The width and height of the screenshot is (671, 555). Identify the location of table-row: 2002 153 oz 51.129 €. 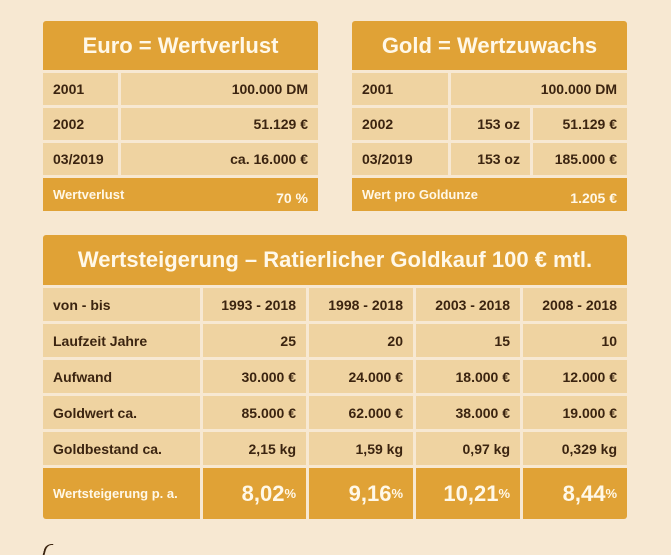
(489, 124).